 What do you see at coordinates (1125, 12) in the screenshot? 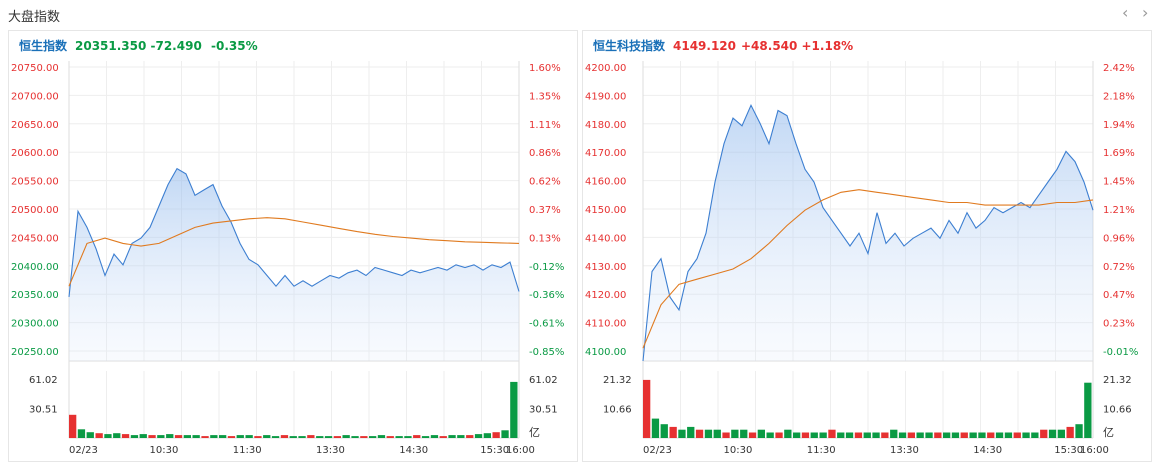
I see `chevron-left-icon: ‹` at bounding box center [1125, 12].